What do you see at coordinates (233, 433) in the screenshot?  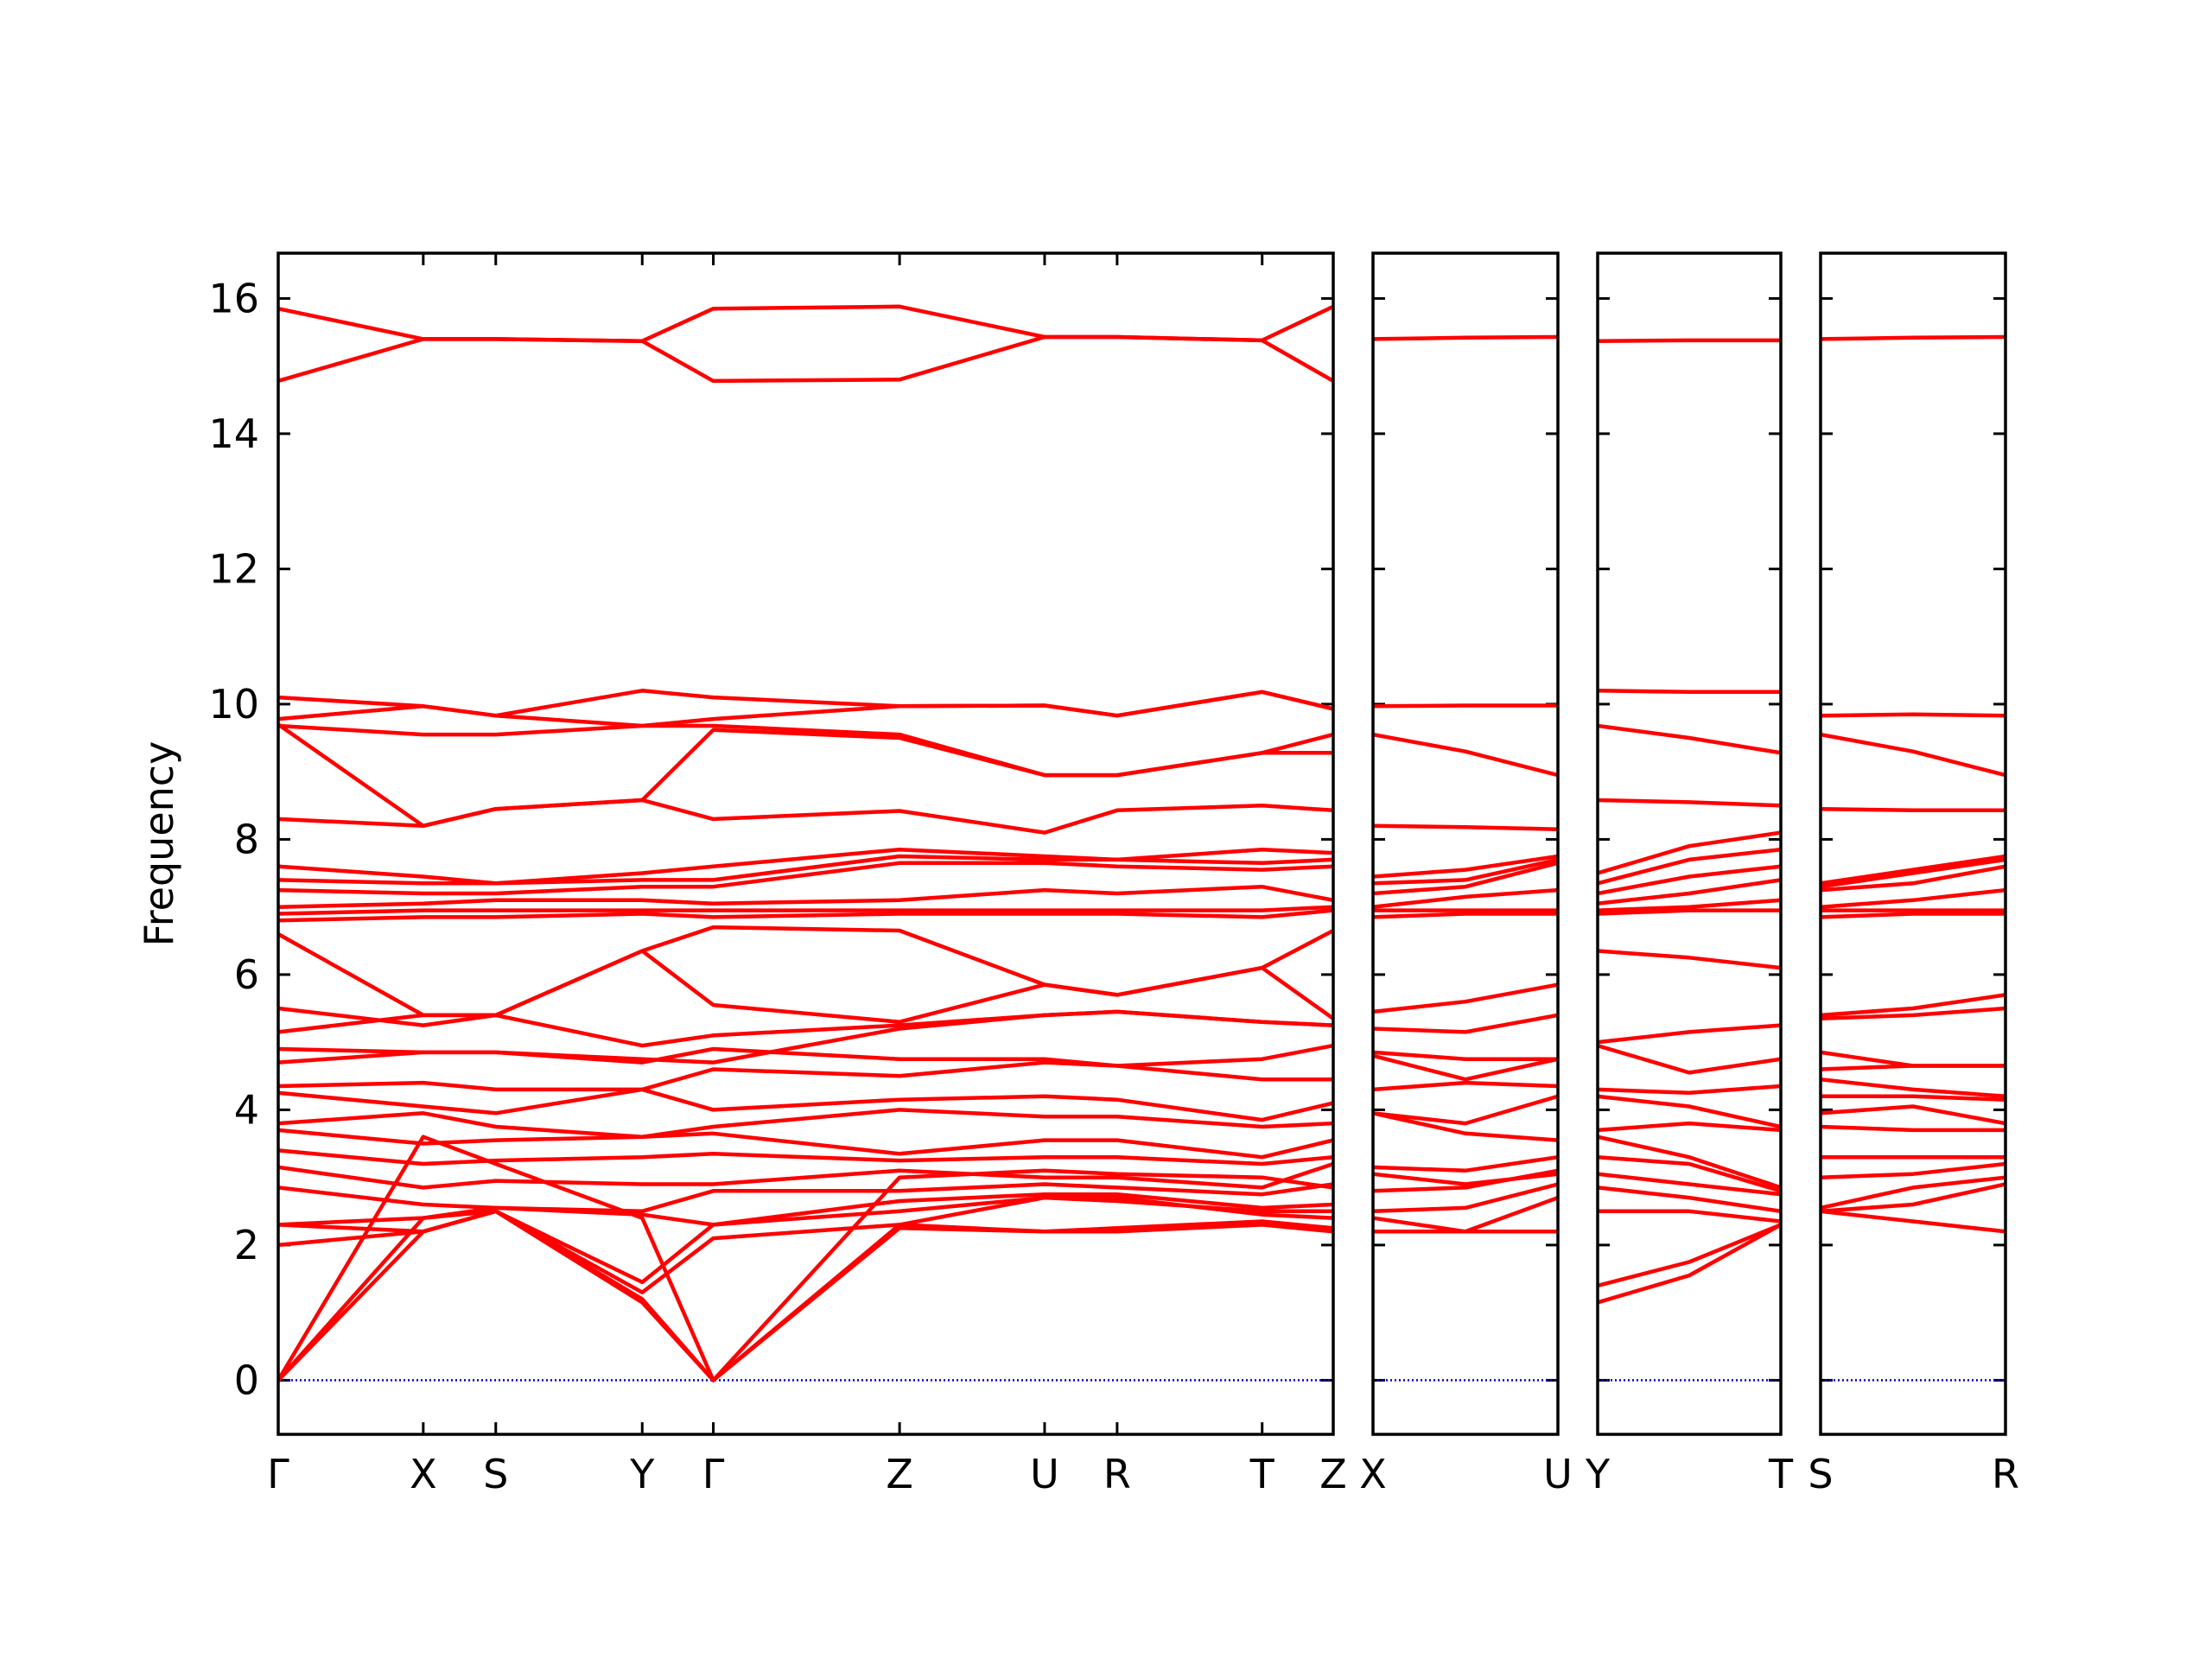 I see `y-tick-label: 14` at bounding box center [233, 433].